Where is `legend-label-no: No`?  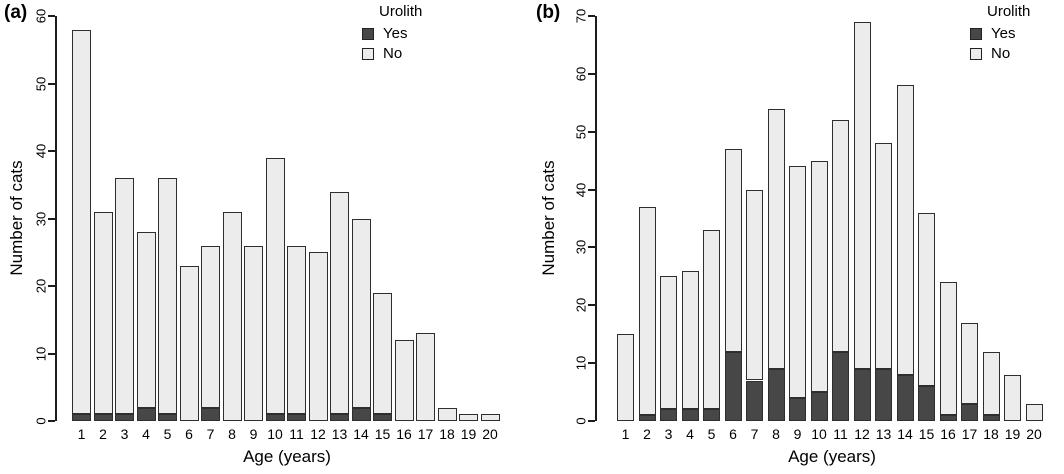
legend-label-no: No is located at coordinates (1001, 53).